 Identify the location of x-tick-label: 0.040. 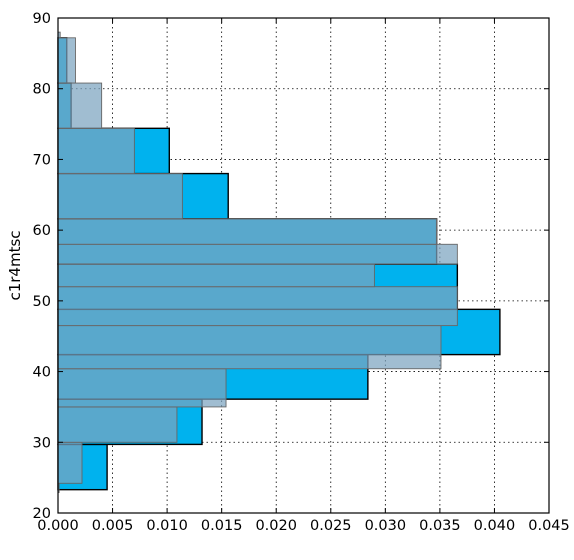
(495, 526).